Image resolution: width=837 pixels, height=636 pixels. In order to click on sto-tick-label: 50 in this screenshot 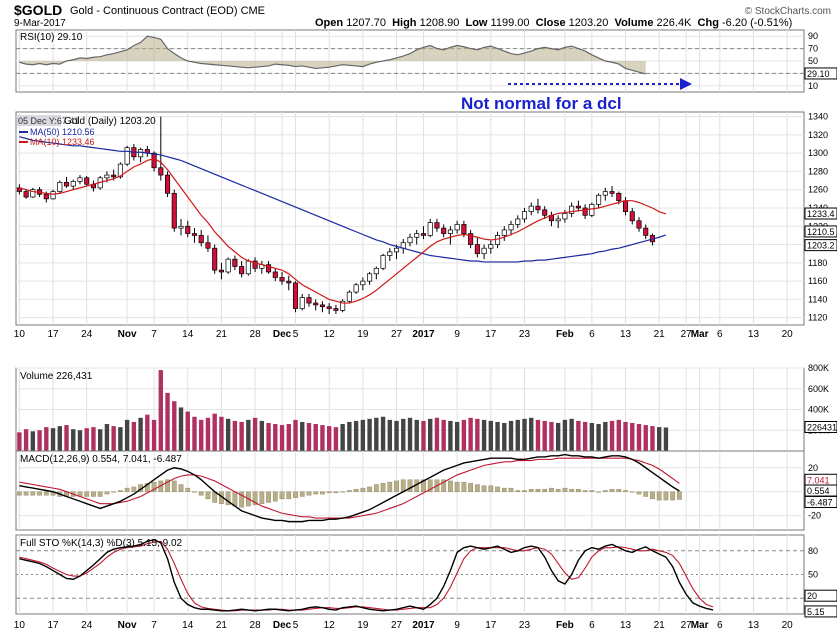, I will do `click(813, 575)`.